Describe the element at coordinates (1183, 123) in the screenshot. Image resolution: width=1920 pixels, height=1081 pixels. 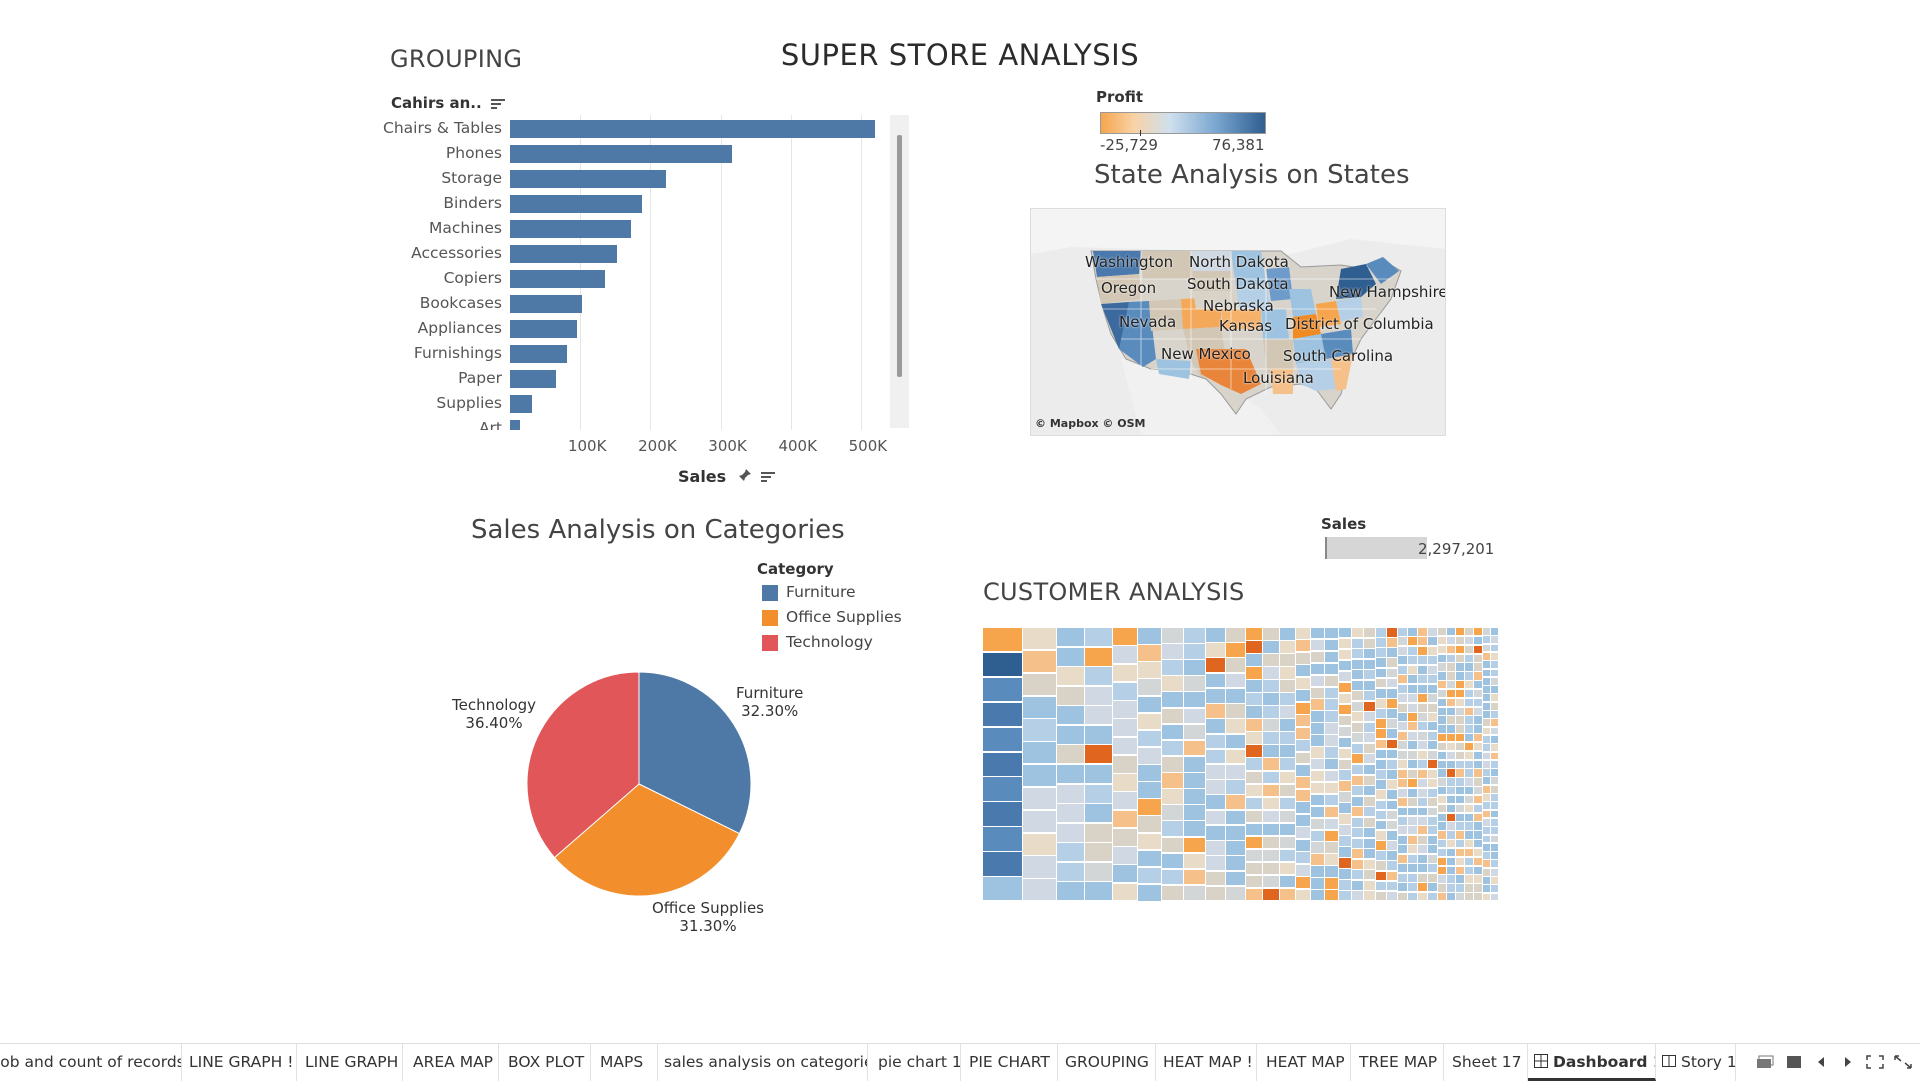
I see `profit-color-ramp` at that location.